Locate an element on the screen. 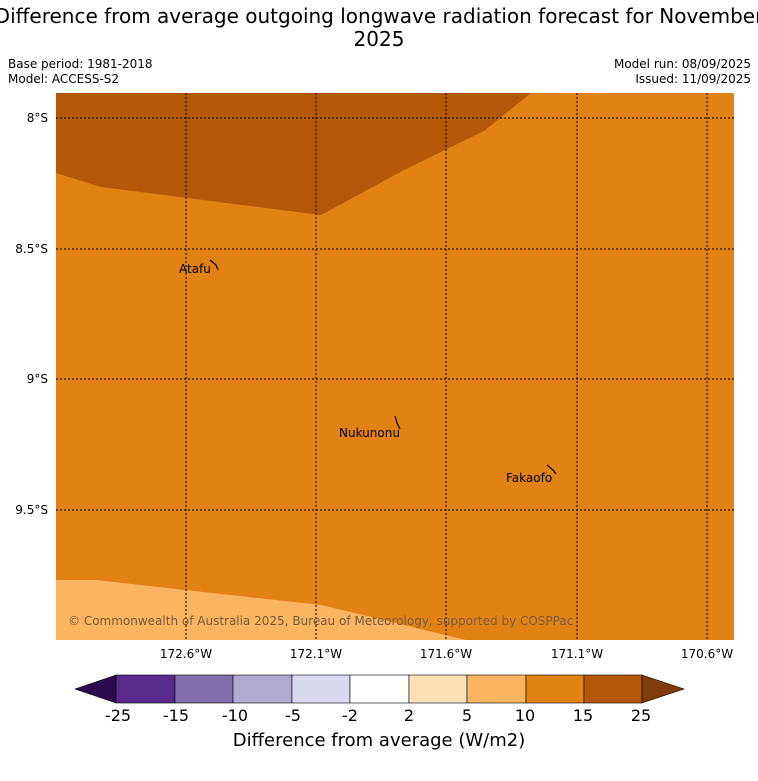  colorbar-extend-low is located at coordinates (95, 689).